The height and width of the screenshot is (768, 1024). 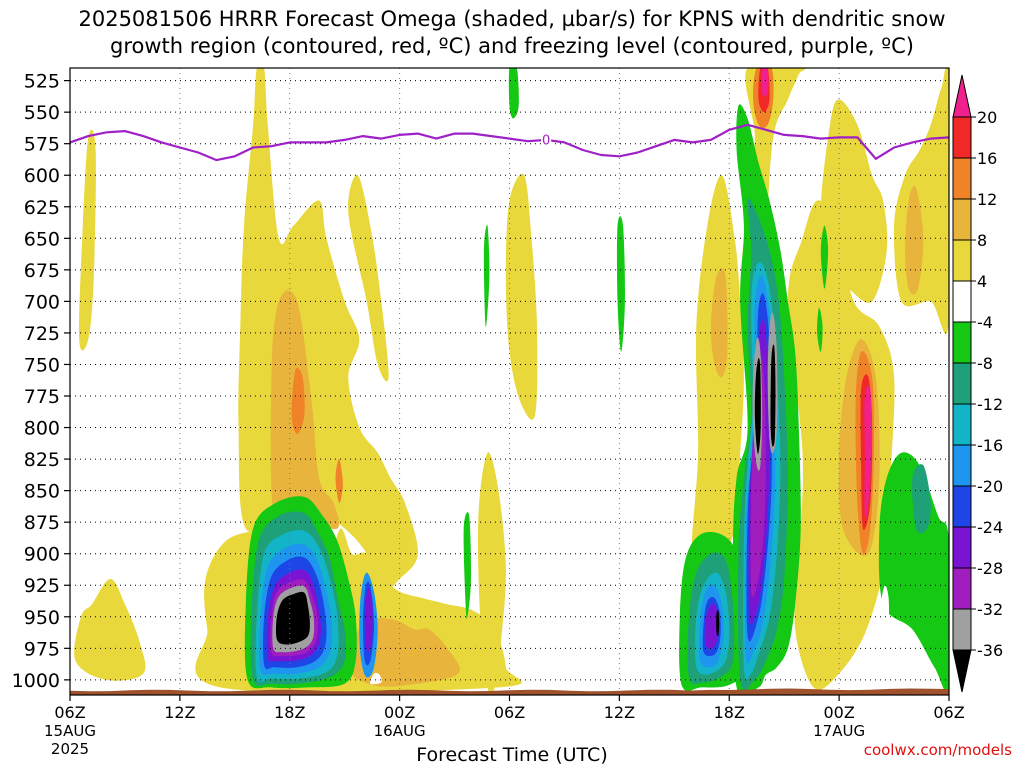 What do you see at coordinates (42, 176) in the screenshot?
I see `y-tick-label-600: 600` at bounding box center [42, 176].